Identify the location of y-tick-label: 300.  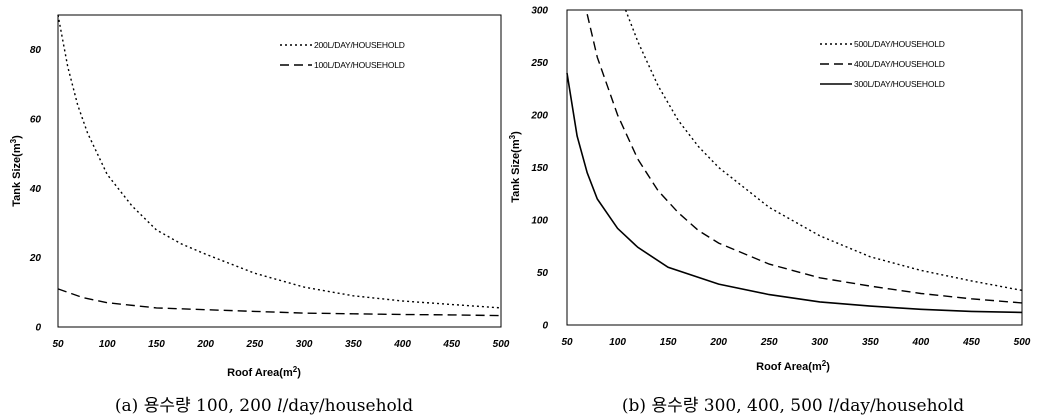
(539, 11).